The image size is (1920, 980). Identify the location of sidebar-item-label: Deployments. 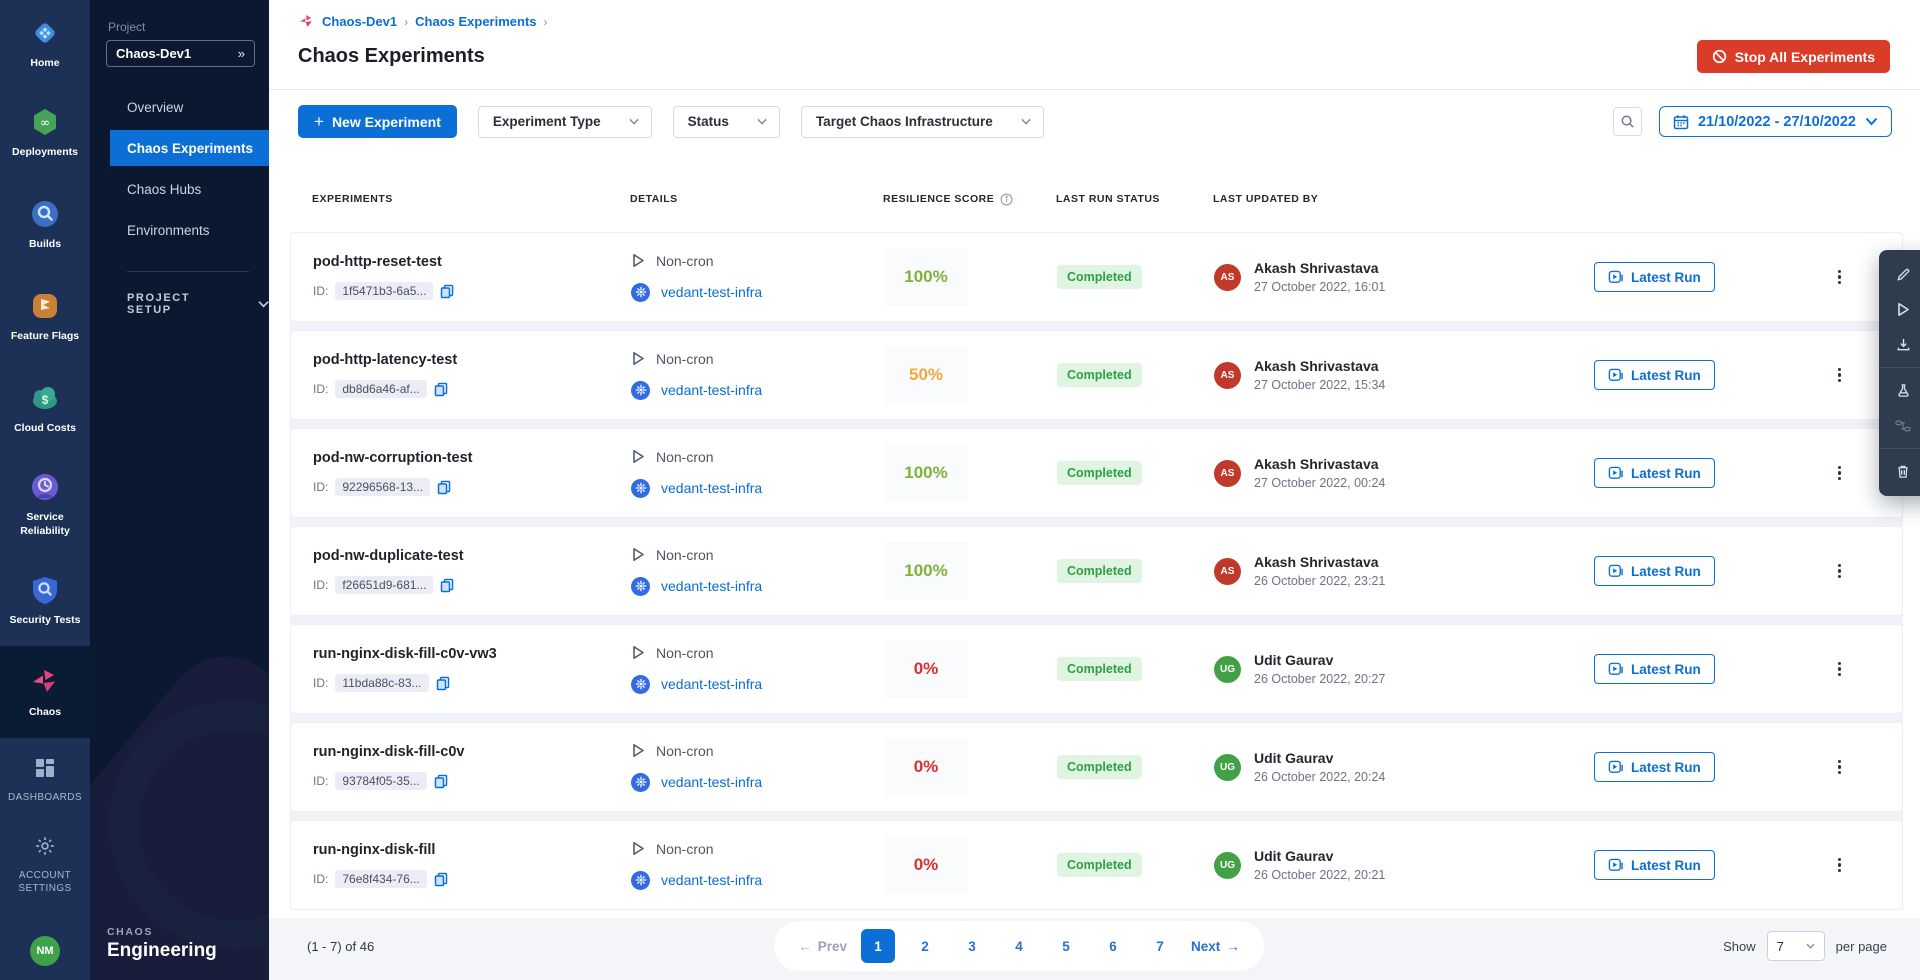
(45, 151).